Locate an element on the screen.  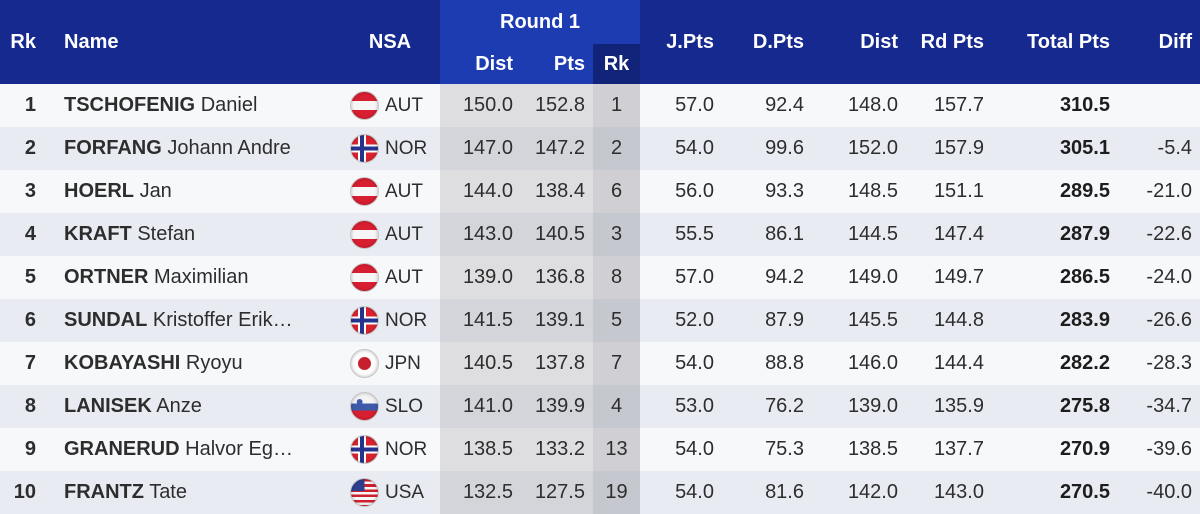
athlete-last-name: FORFANG is located at coordinates (113, 148).